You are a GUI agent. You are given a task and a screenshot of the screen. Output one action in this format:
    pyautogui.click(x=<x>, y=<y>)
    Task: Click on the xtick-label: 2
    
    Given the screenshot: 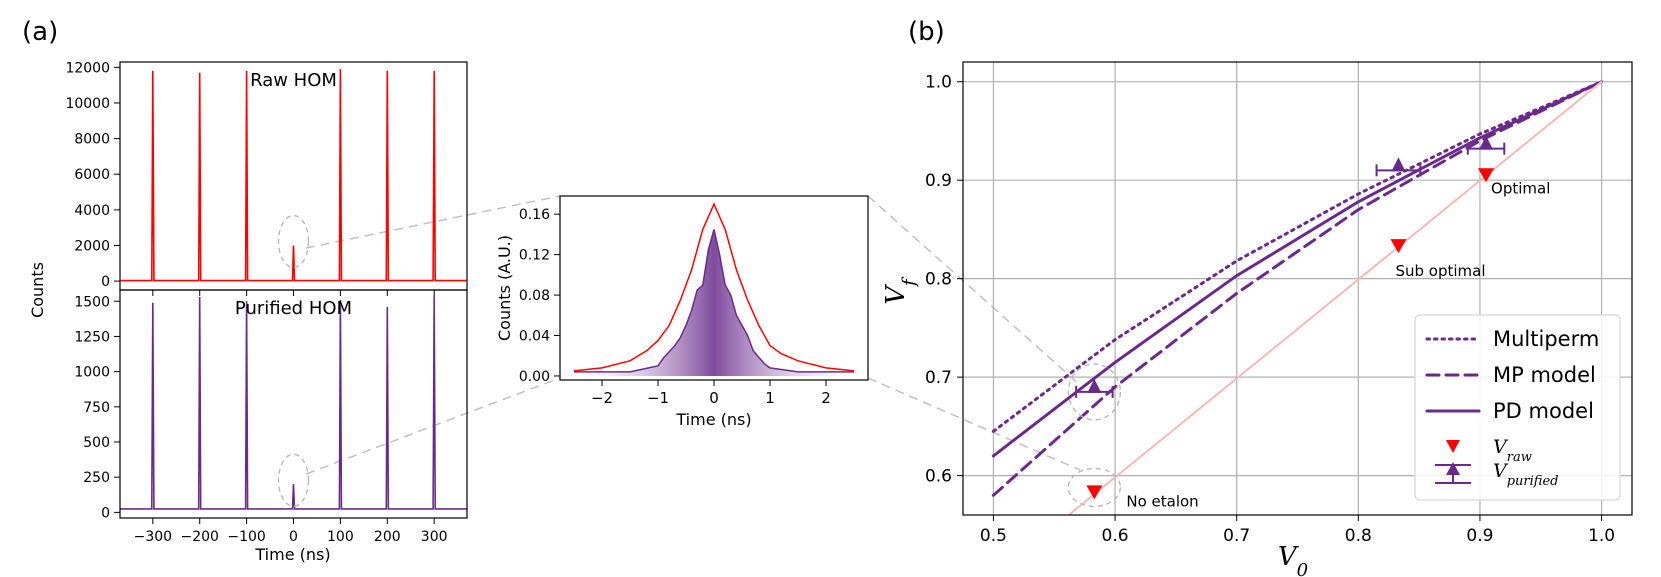 What is the action you would take?
    pyautogui.click(x=826, y=398)
    